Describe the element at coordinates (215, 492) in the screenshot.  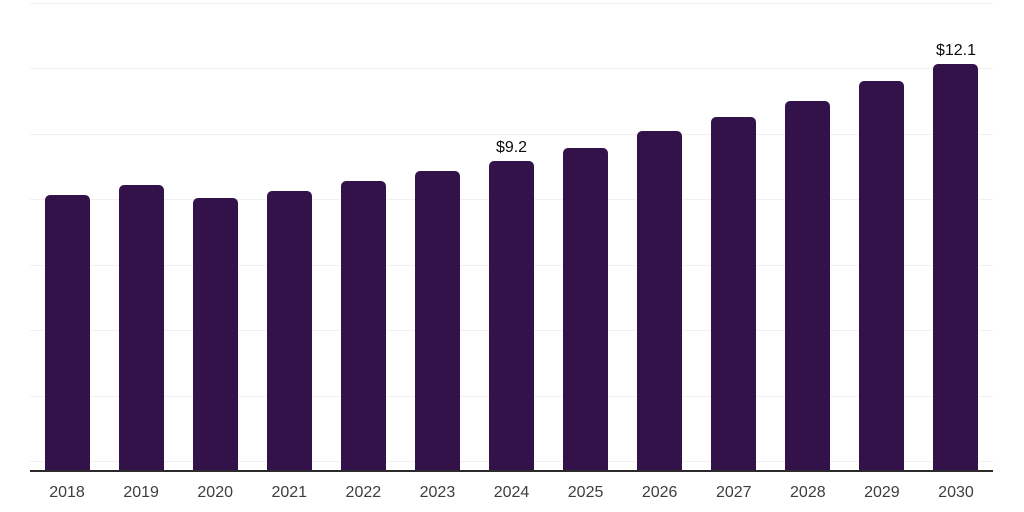
I see `x-tick-label-2020: 2020` at that location.